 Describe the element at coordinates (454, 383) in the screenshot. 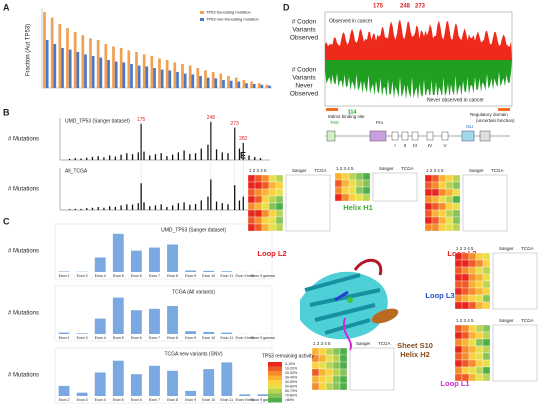

I see `region-title: Loop L1` at that location.